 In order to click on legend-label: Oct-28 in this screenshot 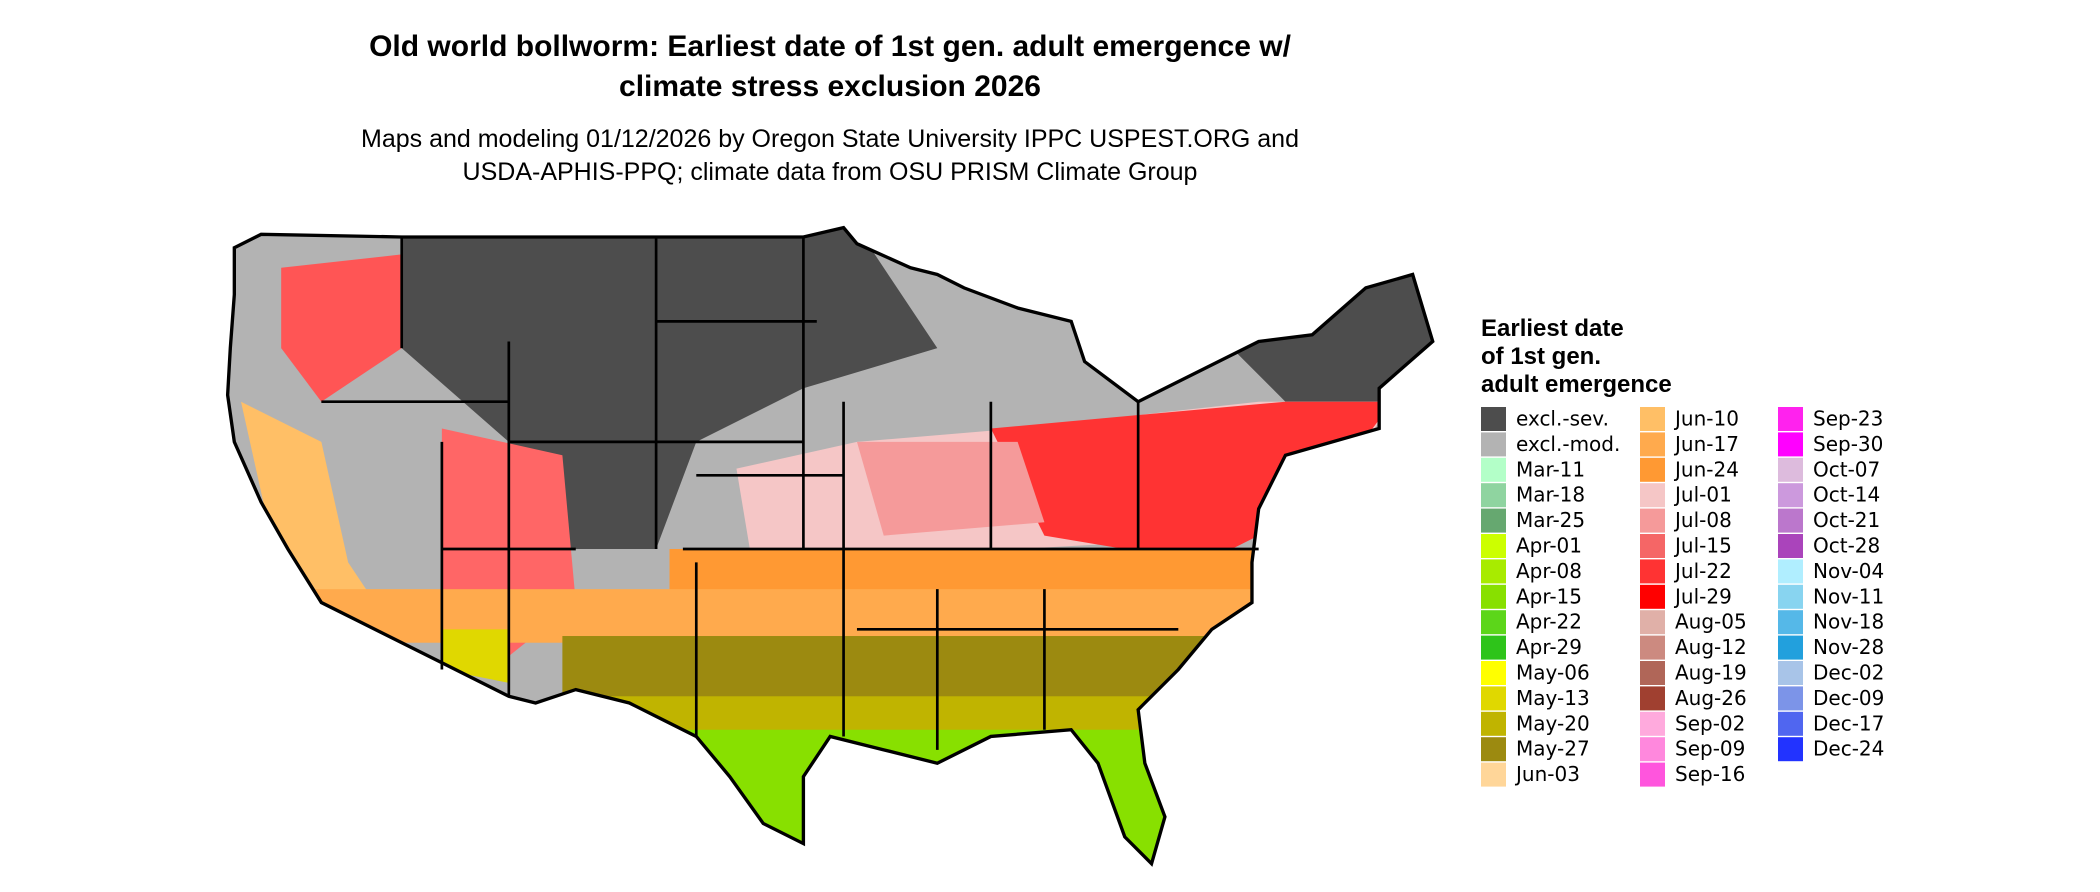, I will do `click(1846, 546)`.